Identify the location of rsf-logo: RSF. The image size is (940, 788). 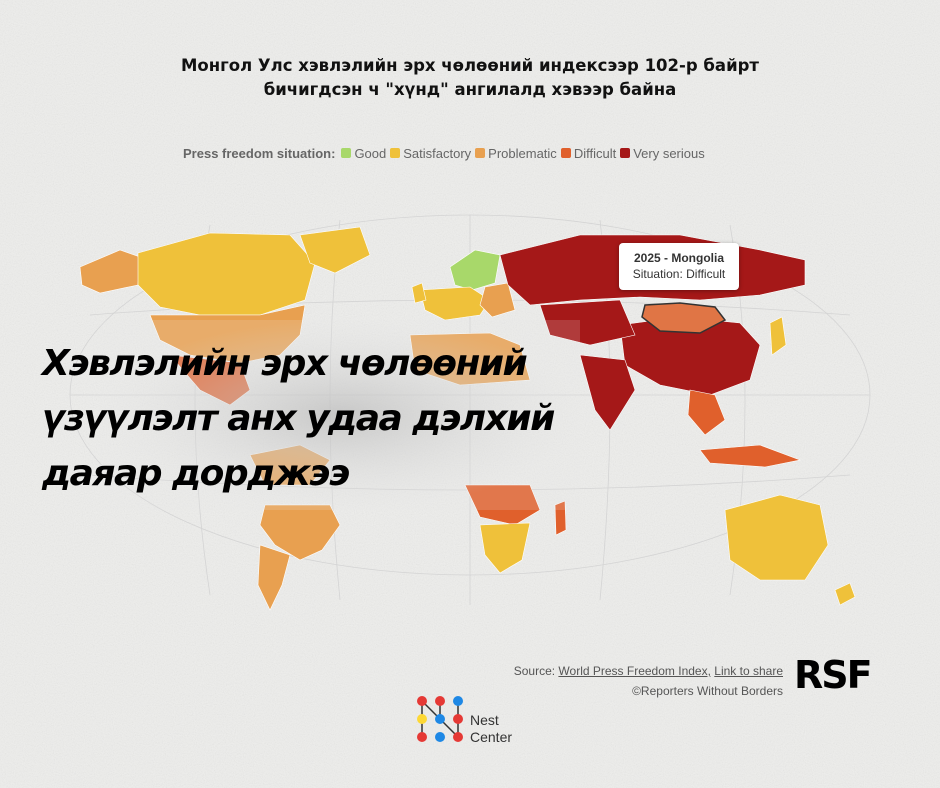
(833, 675).